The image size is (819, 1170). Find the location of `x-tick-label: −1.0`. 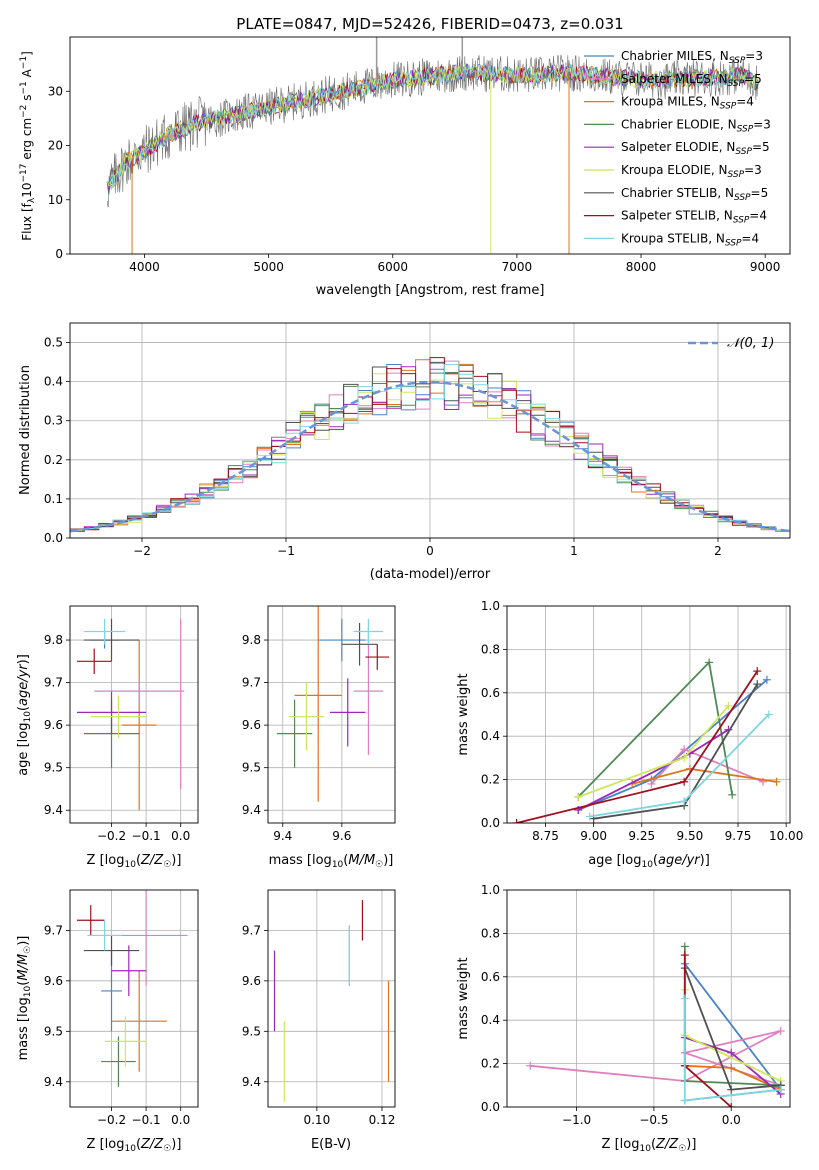

x-tick-label: −1.0 is located at coordinates (576, 1120).